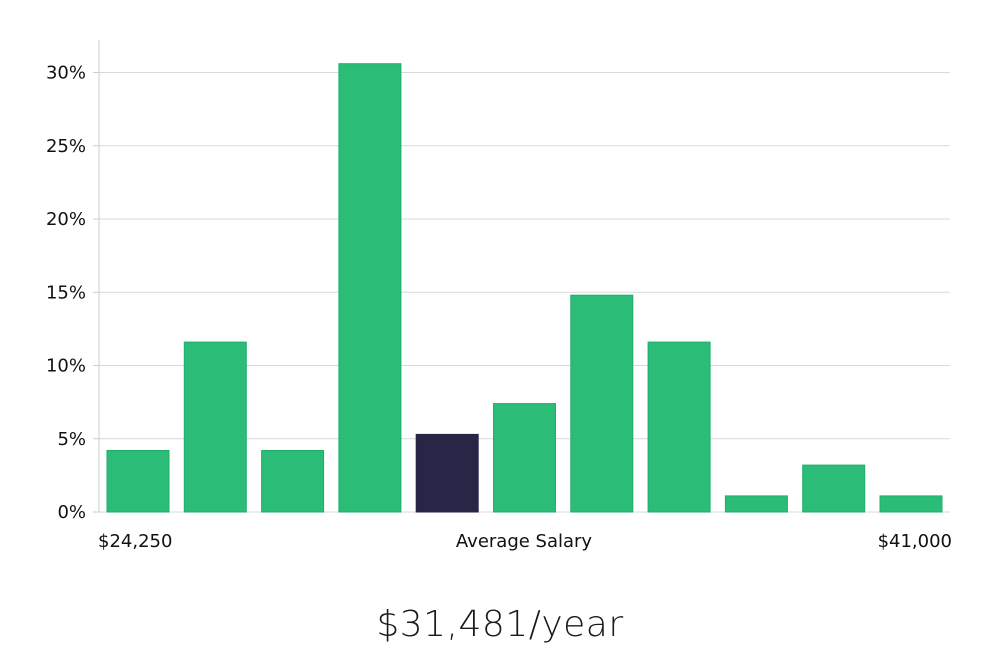 This screenshot has width=1000, height=660. What do you see at coordinates (71, 512) in the screenshot?
I see `y-tick-label: 0%` at bounding box center [71, 512].